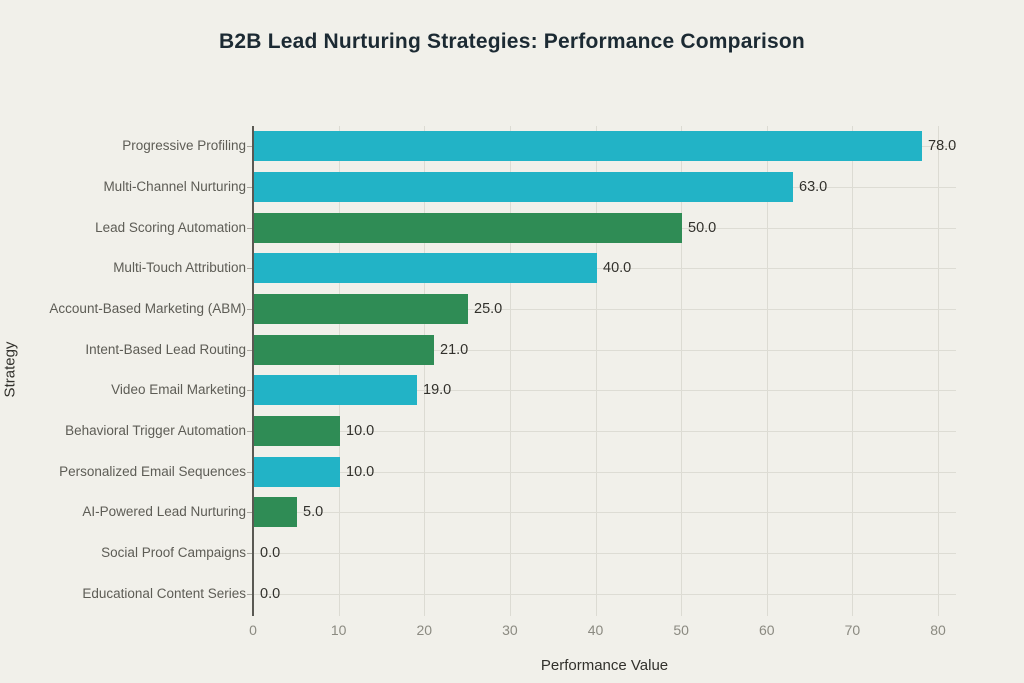 The width and height of the screenshot is (1024, 683). Describe the element at coordinates (10, 369) in the screenshot. I see `y-axis-title: Strategy` at that location.